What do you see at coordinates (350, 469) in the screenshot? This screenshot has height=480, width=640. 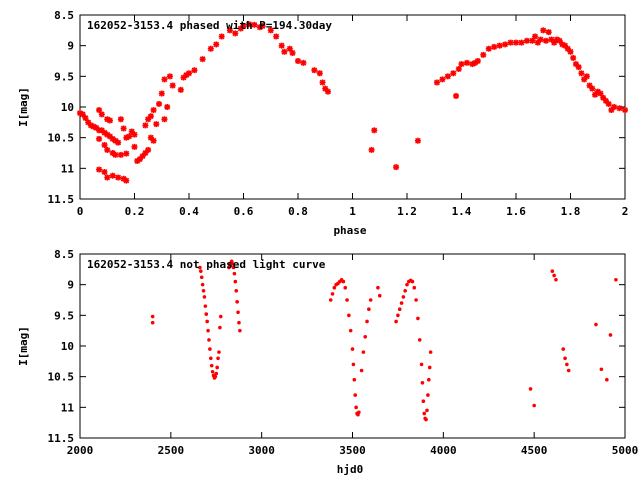 I see `unphased-x-axis-label: hjd0` at bounding box center [350, 469].